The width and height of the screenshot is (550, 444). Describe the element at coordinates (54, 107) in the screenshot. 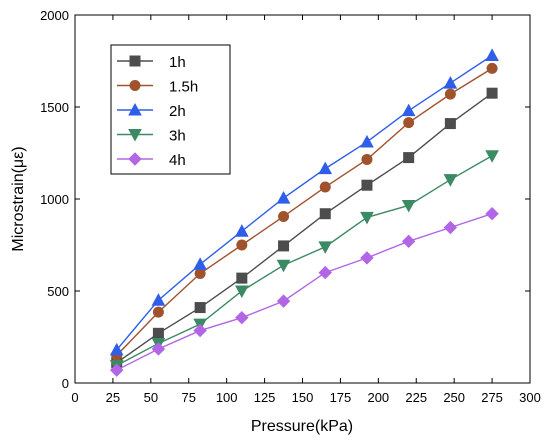

I see `y-tick-label: 1500` at that location.